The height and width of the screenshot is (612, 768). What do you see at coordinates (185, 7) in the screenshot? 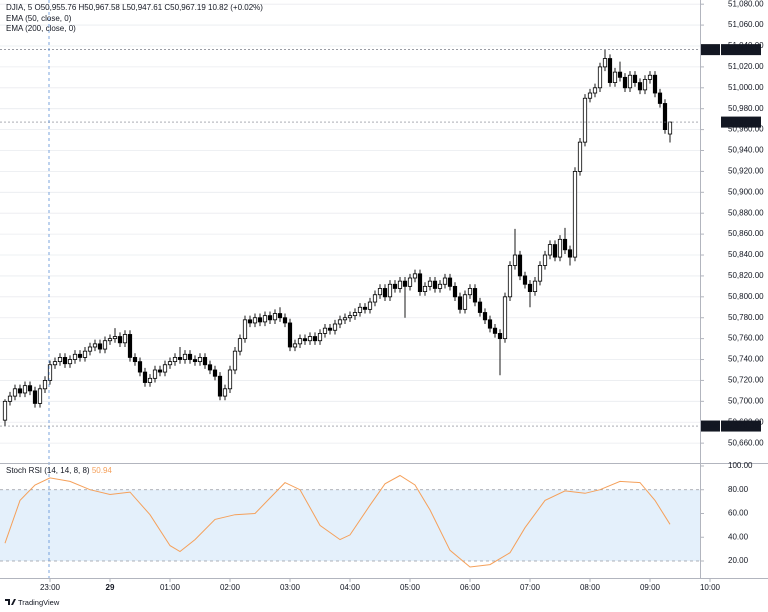
I see `close: C50,967.19` at bounding box center [185, 7].